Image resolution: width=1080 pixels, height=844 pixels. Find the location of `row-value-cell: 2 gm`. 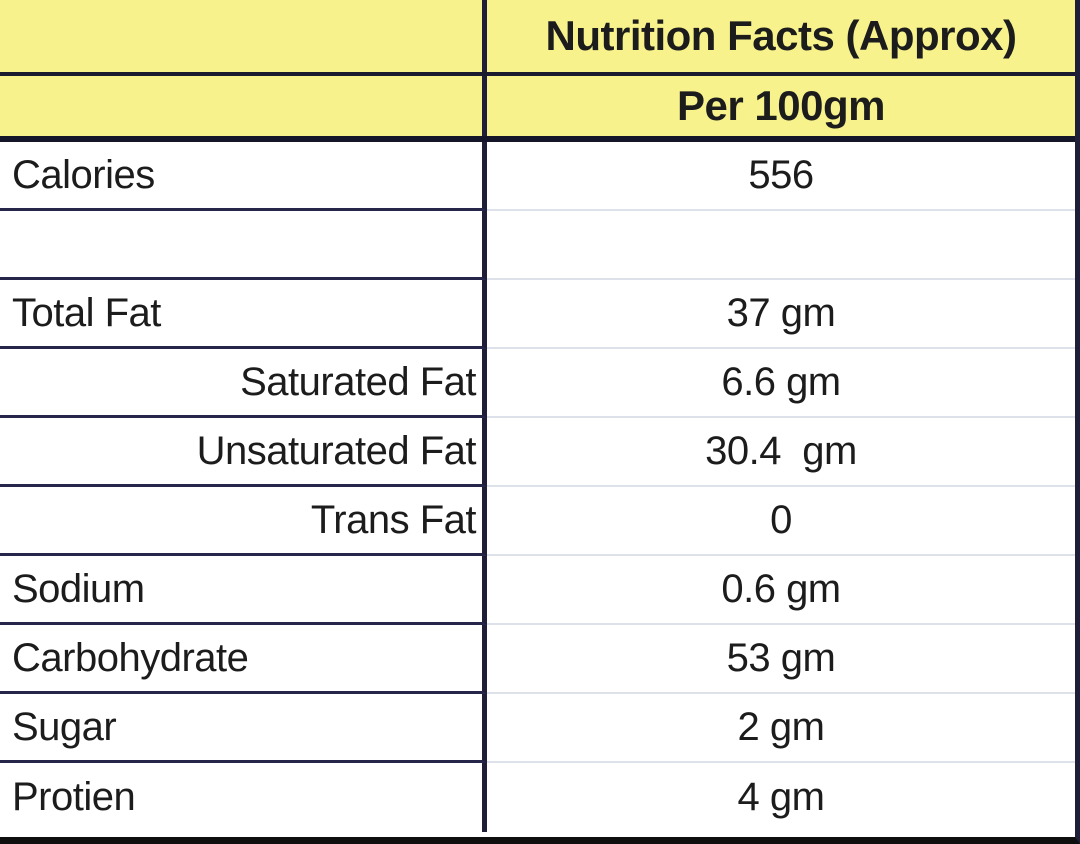

row-value-cell: 2 gm is located at coordinates (781, 728).